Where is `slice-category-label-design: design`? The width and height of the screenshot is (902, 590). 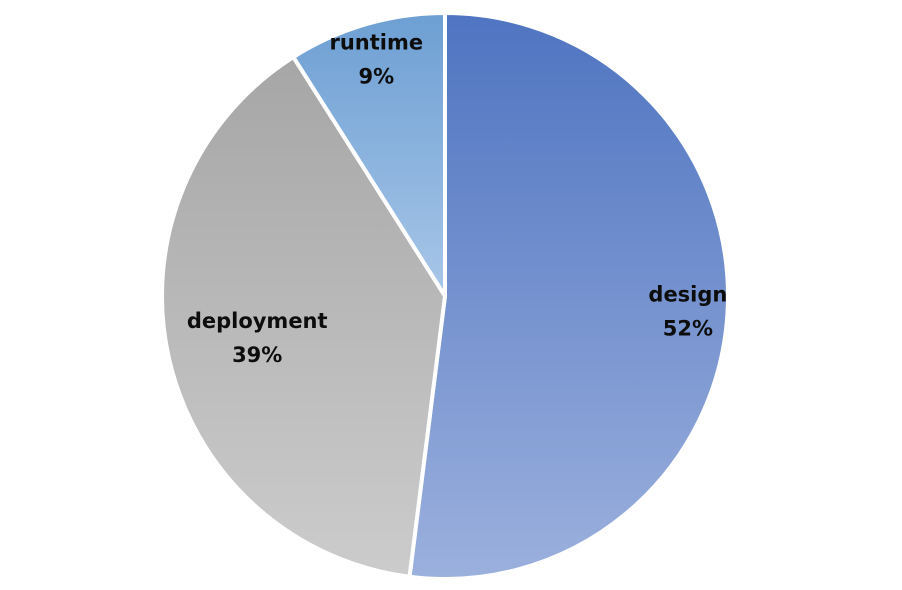
slice-category-label-design: design is located at coordinates (687, 294).